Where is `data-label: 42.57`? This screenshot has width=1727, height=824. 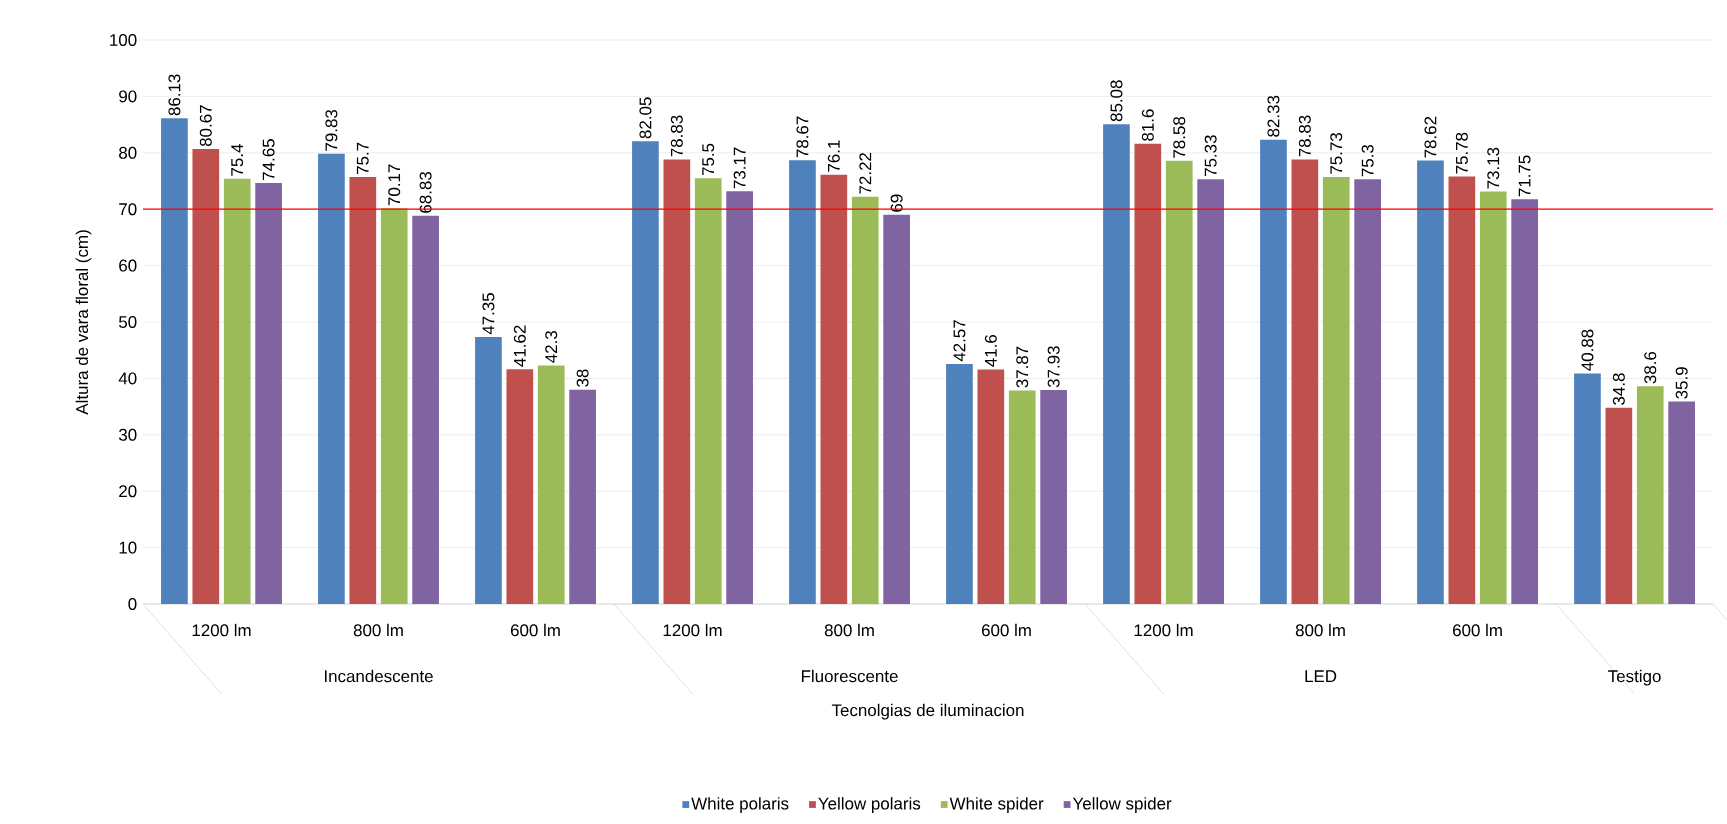
data-label: 42.57 is located at coordinates (959, 341).